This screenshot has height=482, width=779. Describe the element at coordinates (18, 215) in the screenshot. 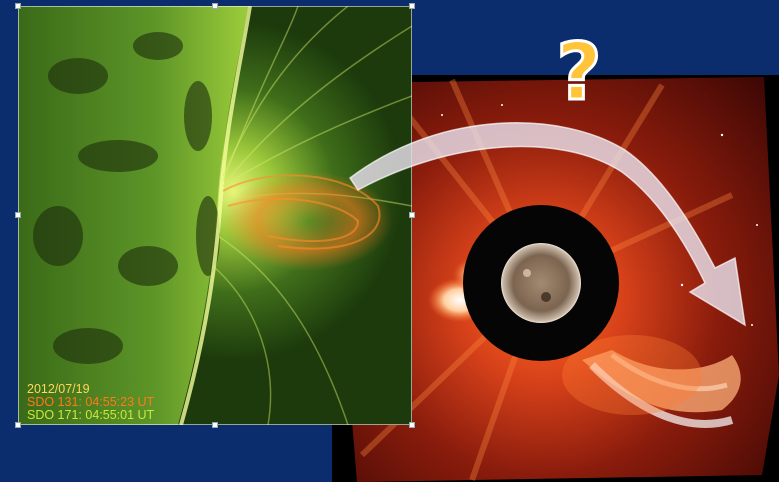

I see `resize-handle-left` at that location.